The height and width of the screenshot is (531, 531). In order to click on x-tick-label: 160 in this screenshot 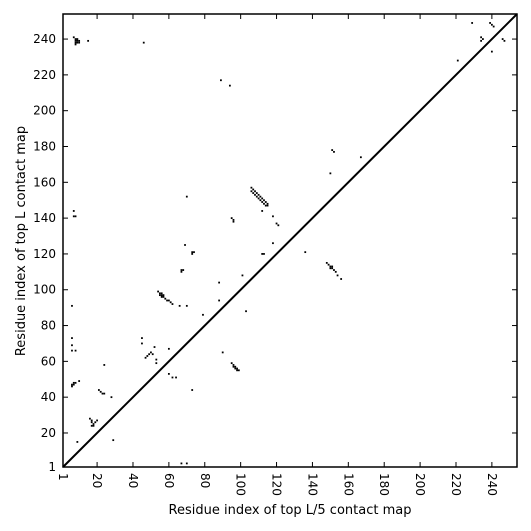, I will do `click(348, 484)`.